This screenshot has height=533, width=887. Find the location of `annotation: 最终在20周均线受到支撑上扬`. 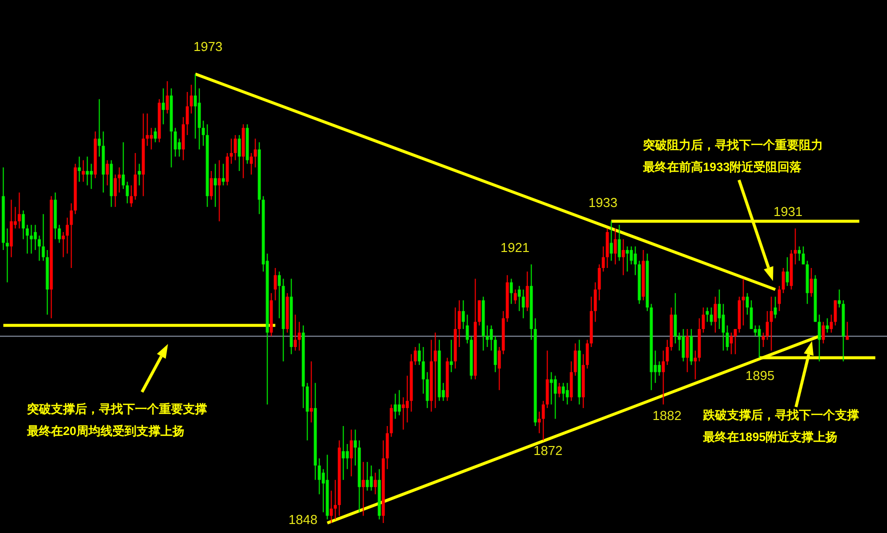

annotation: 最终在20周均线受到支撑上扬 is located at coordinates (105, 431).